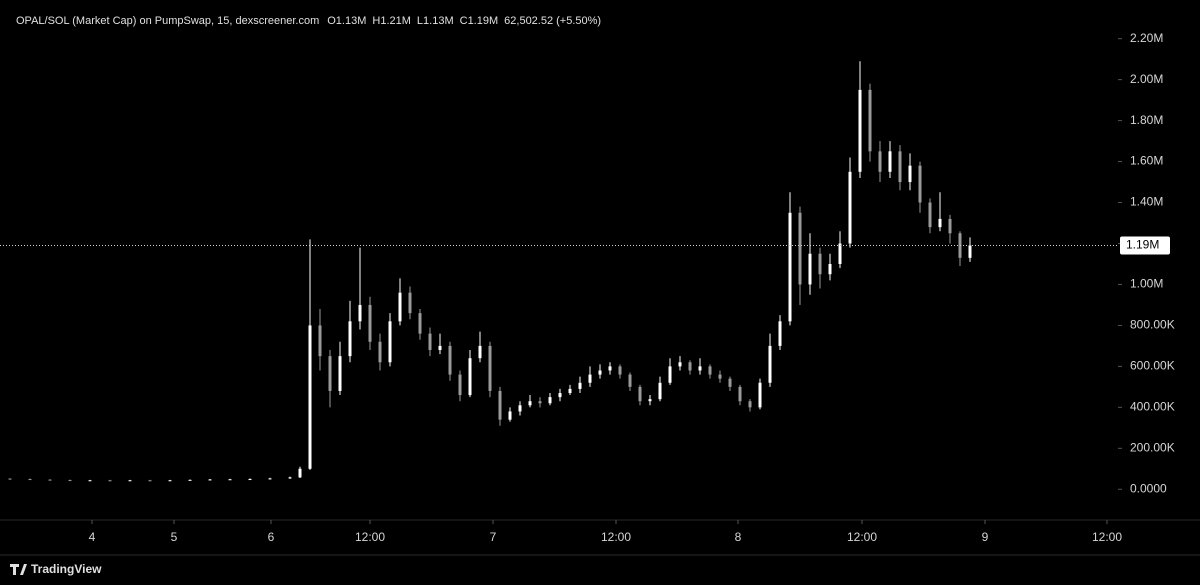  I want to click on y-tick-label: 0.0000, so click(1148, 488).